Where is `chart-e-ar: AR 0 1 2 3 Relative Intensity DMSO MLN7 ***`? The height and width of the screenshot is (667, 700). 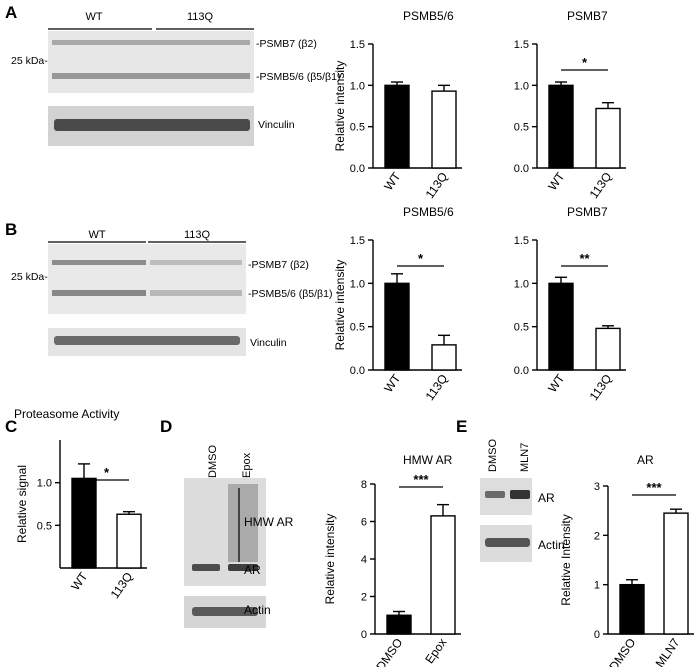 chart-e-ar: AR 0 1 2 3 Relative Intensity DMSO MLN7 *** is located at coordinates (626, 560).